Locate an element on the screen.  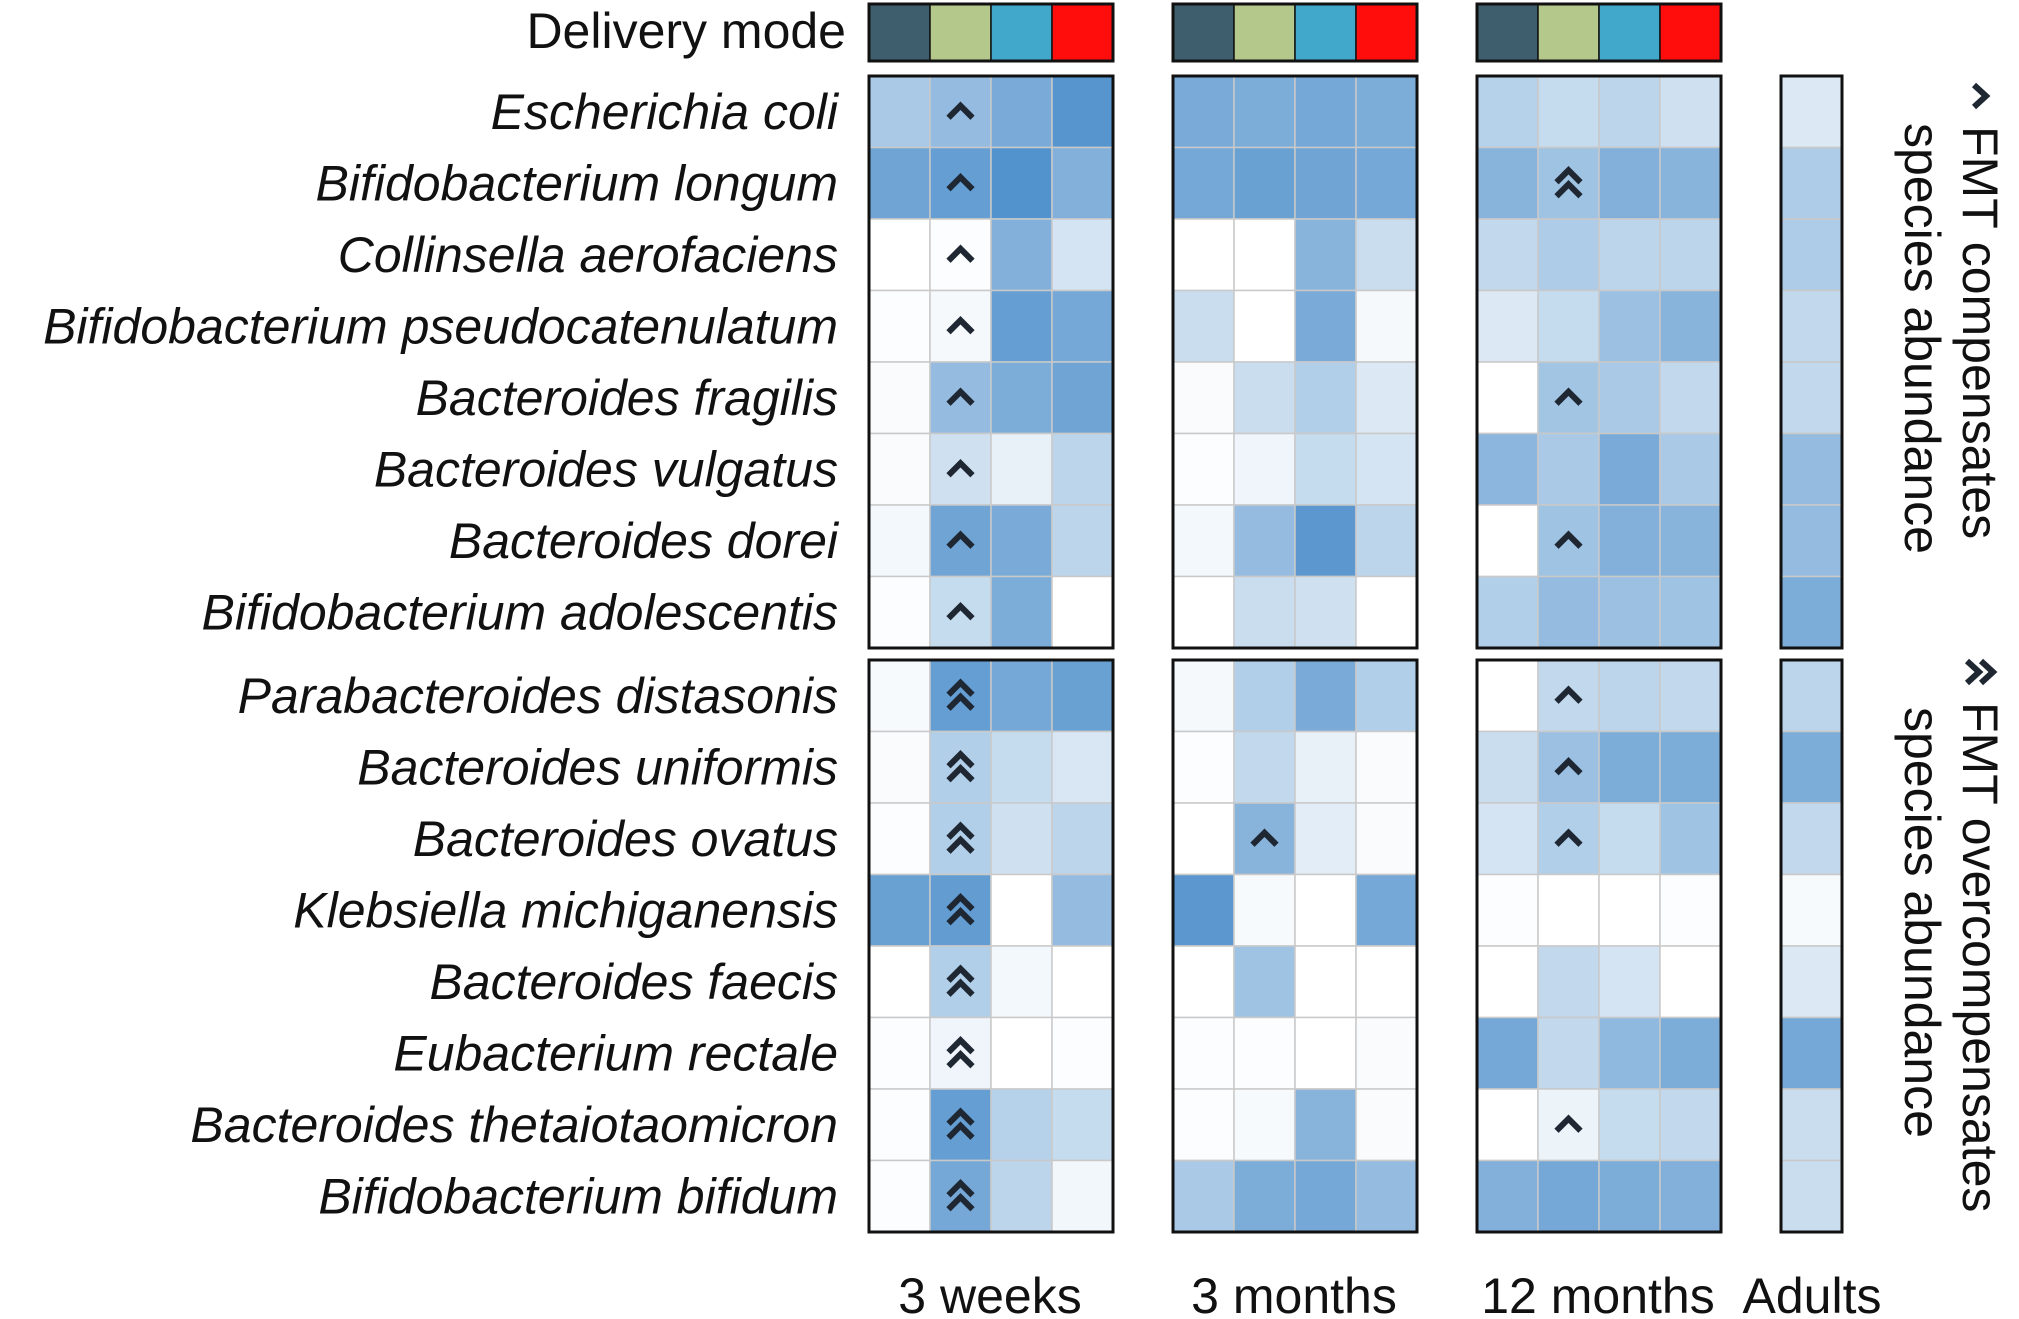
species-label-bacteroides-uniformis: Bacteroides uniformis is located at coordinates (597, 767).